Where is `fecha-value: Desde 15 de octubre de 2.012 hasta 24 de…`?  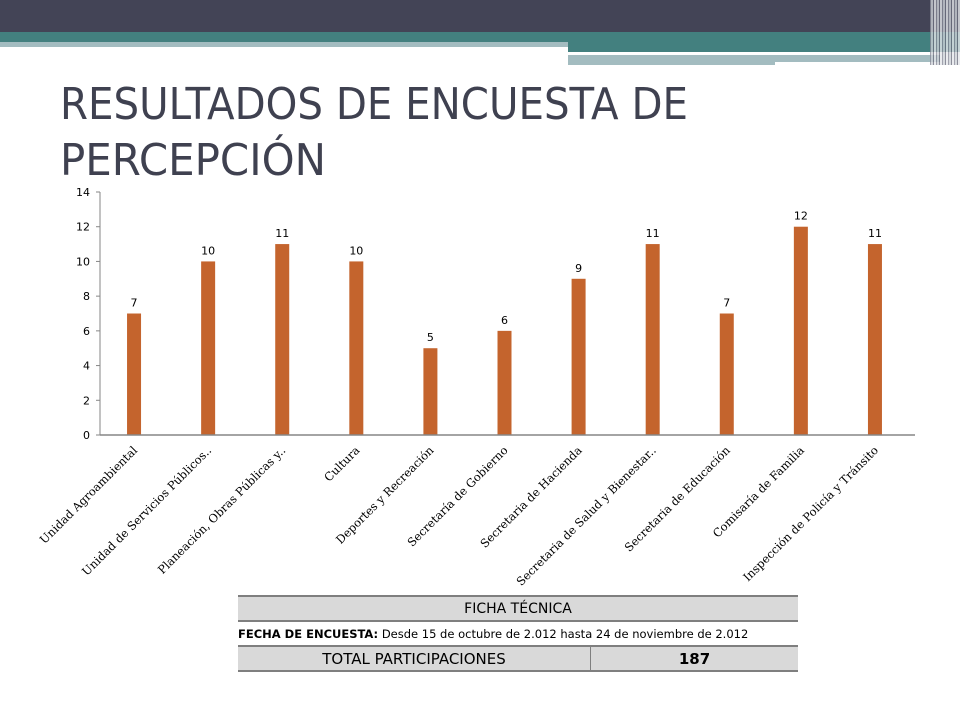 fecha-value: Desde 15 de octubre de 2.012 hasta 24 de… is located at coordinates (565, 633).